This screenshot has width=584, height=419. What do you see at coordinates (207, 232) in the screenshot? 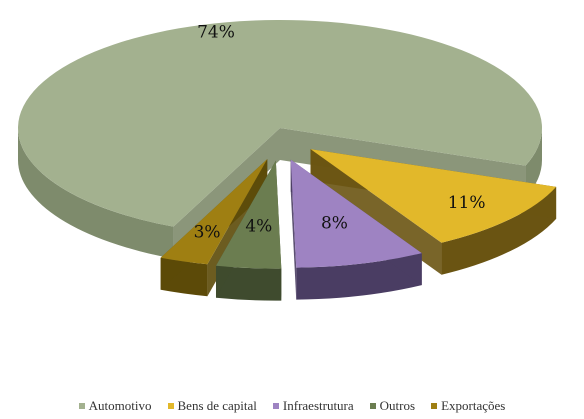
I see `data-label-exportacoes: 3%` at bounding box center [207, 232].